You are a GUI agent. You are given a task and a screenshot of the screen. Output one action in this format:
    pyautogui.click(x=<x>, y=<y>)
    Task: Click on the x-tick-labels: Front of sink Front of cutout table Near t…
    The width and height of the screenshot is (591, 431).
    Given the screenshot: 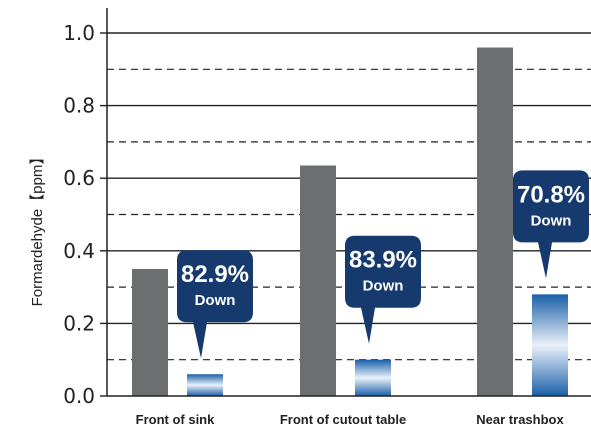 What is the action you would take?
    pyautogui.click(x=350, y=419)
    